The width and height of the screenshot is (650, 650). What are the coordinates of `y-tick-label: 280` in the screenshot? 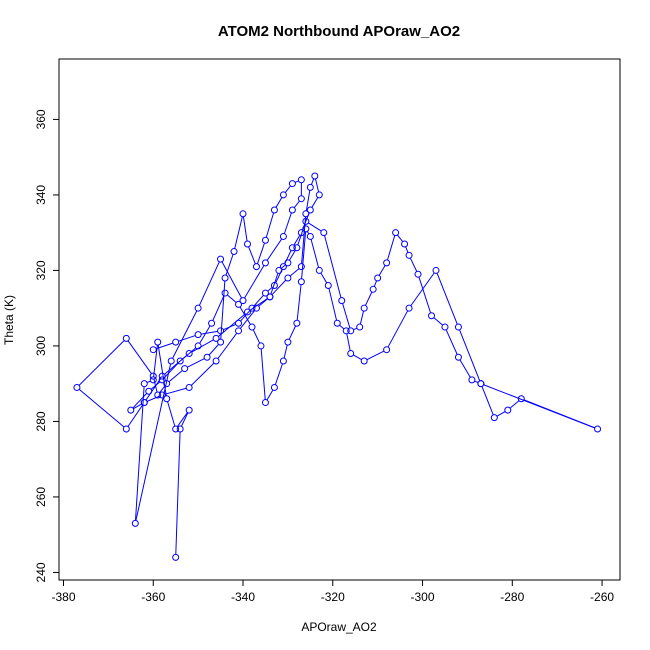 It's located at (41, 421).